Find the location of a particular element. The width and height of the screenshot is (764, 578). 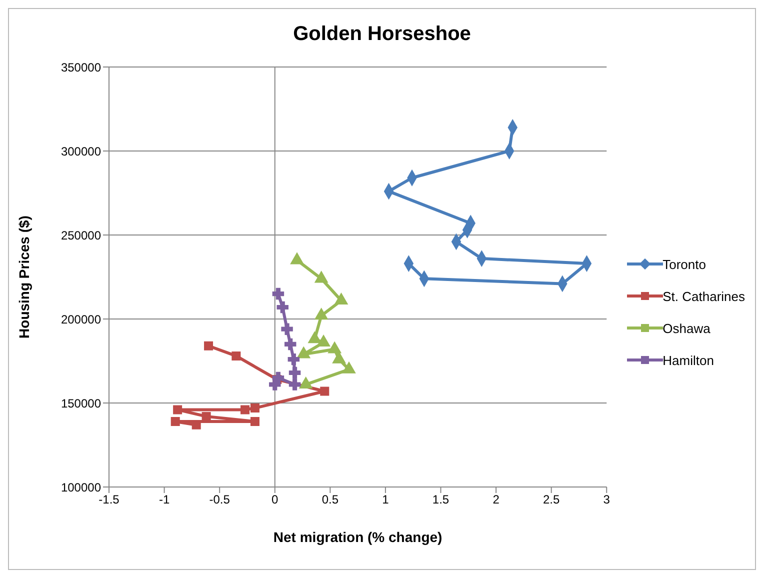

y-tick-label: 300000 is located at coordinates (81, 151).